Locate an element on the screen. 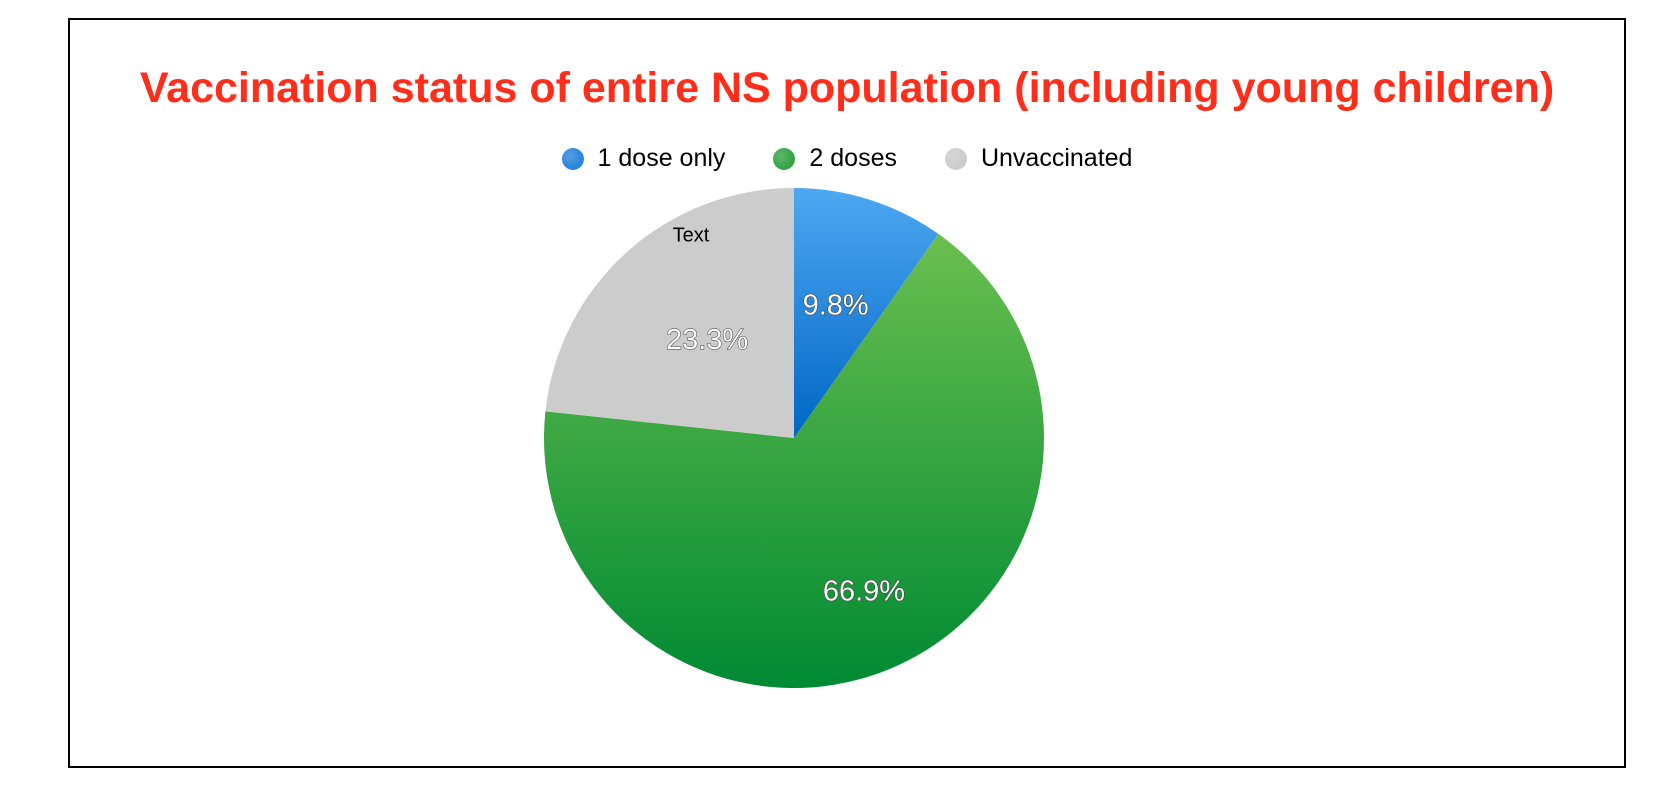  legend-label-2-doses: 2 doses is located at coordinates (853, 158).